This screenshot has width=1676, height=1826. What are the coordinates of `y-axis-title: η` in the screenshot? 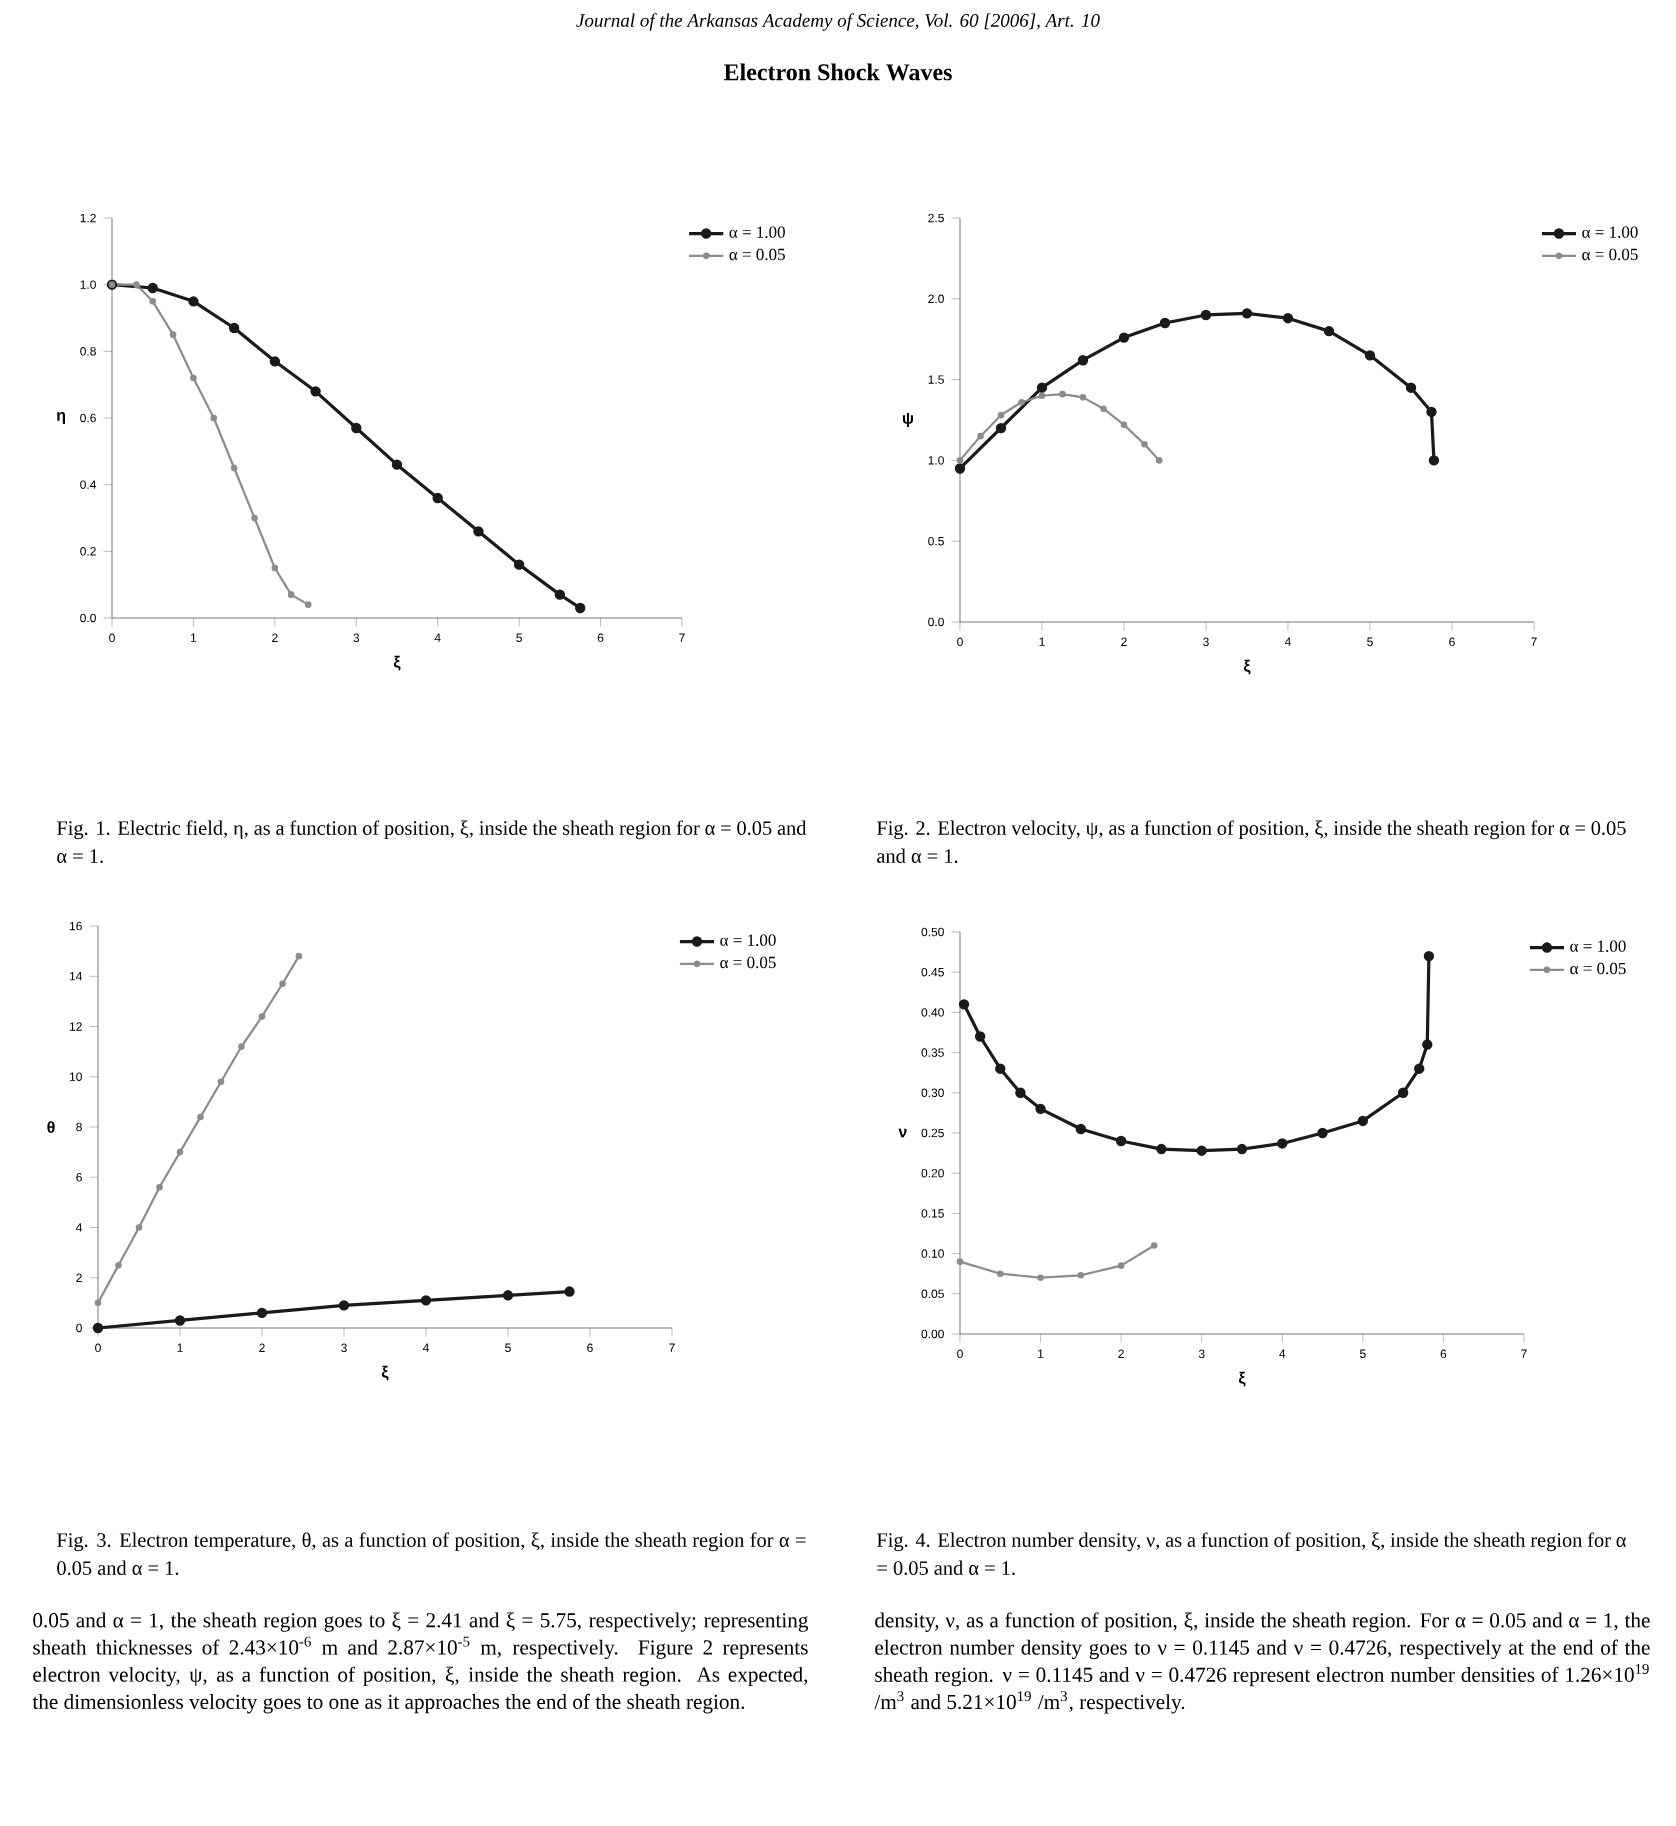 It's located at (61, 418).